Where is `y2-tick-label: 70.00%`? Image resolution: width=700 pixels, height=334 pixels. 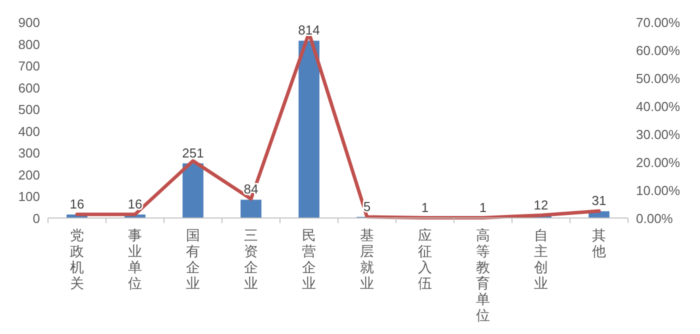 y2-tick-label: 70.00% is located at coordinates (658, 22).